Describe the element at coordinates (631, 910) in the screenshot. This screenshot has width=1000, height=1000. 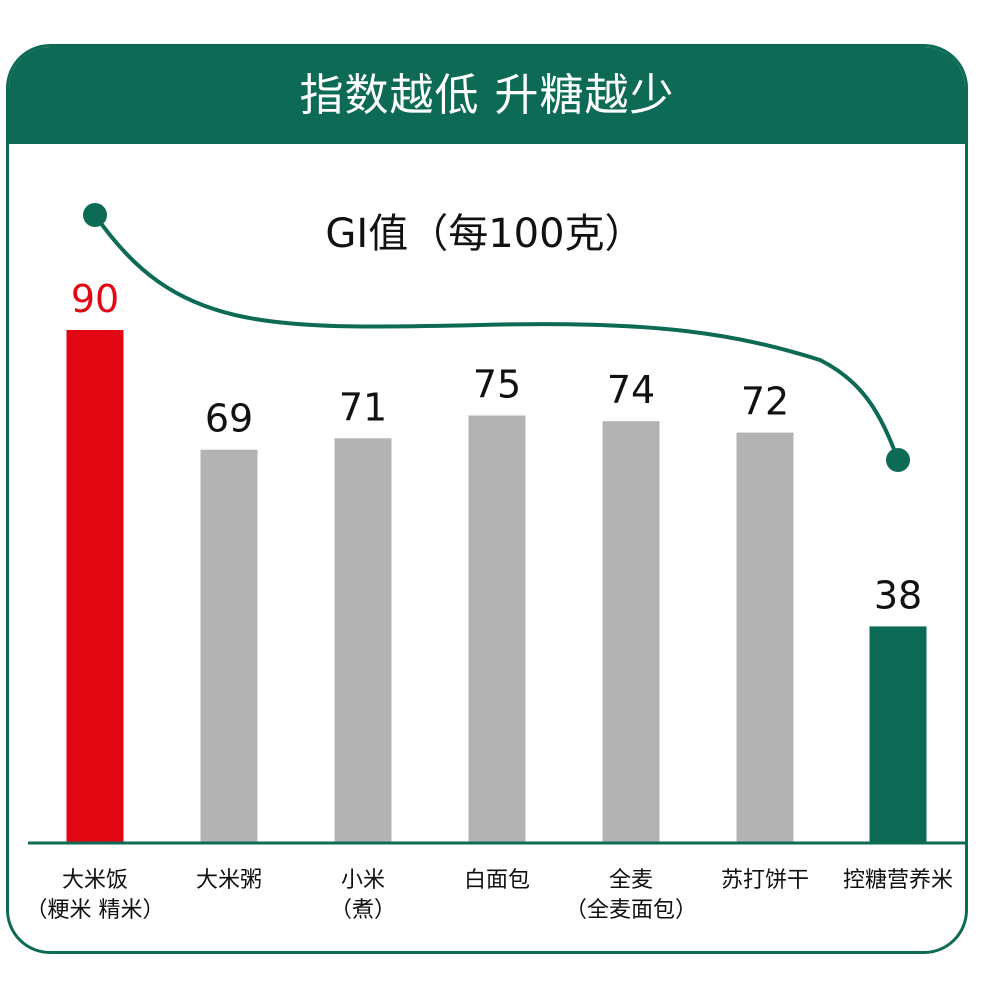
I see `category-label-5-line-2: （全麦面包）` at that location.